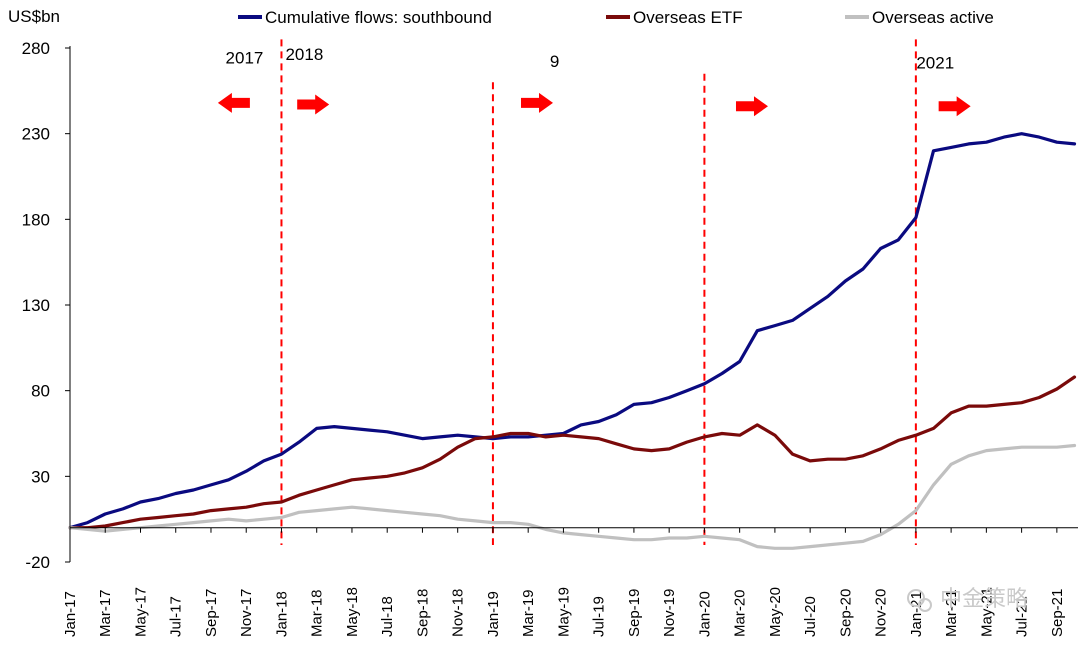  Describe the element at coordinates (304, 54) in the screenshot. I see `period-label: 2018` at that location.